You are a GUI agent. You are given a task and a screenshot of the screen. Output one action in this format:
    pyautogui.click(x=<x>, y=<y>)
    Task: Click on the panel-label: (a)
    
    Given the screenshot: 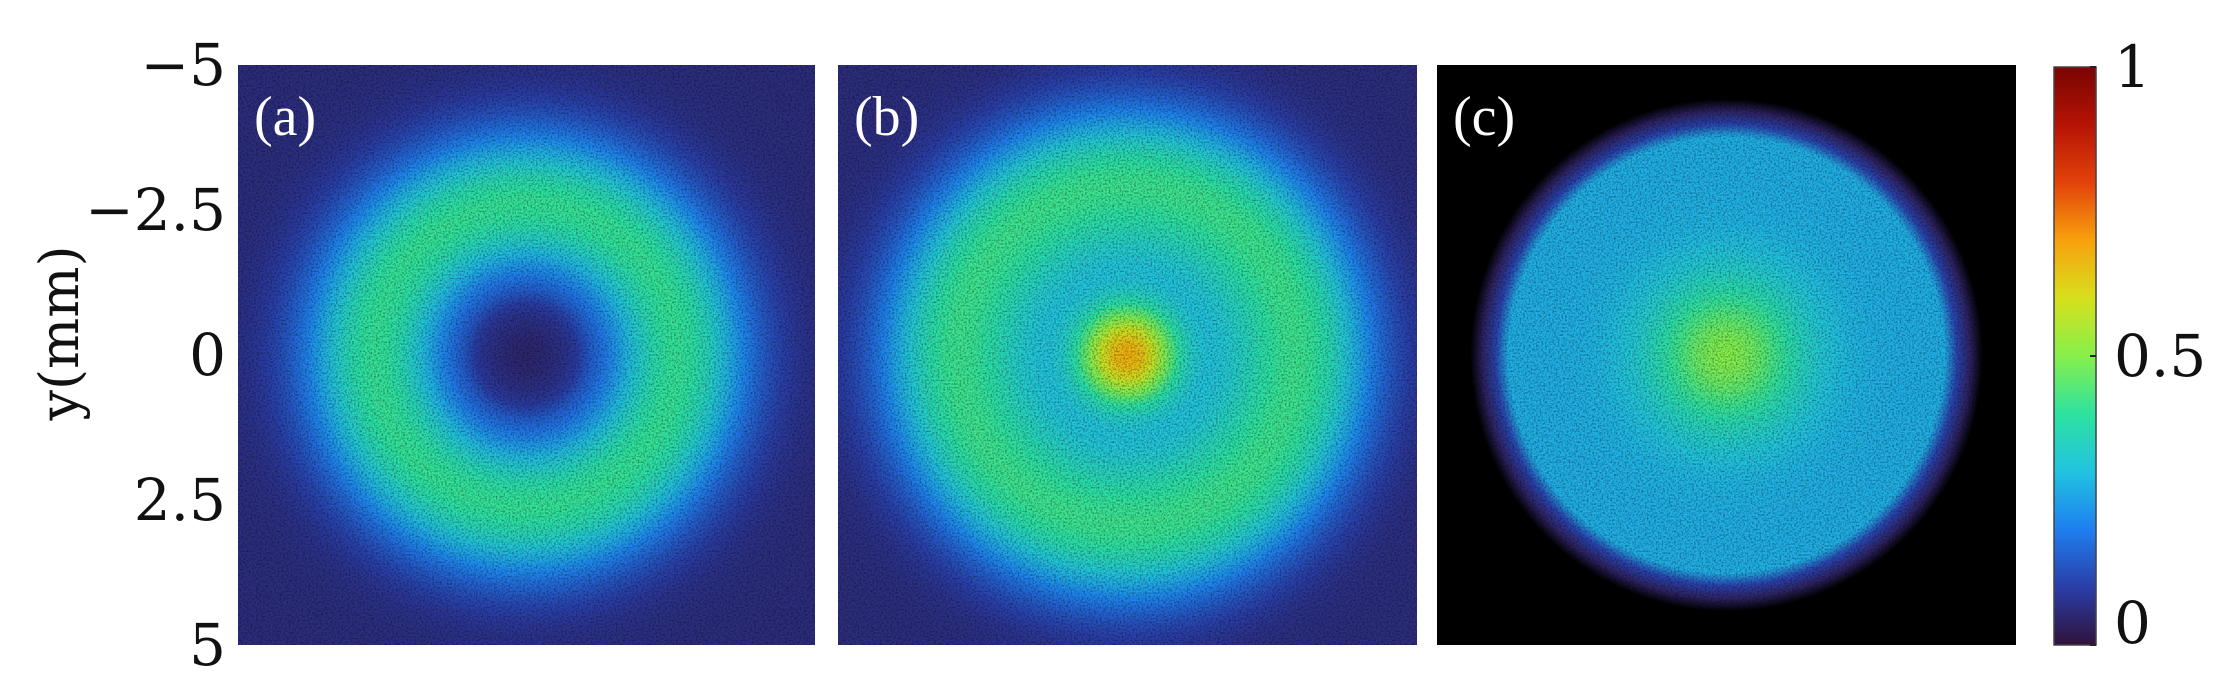 What is the action you would take?
    pyautogui.click(x=285, y=117)
    